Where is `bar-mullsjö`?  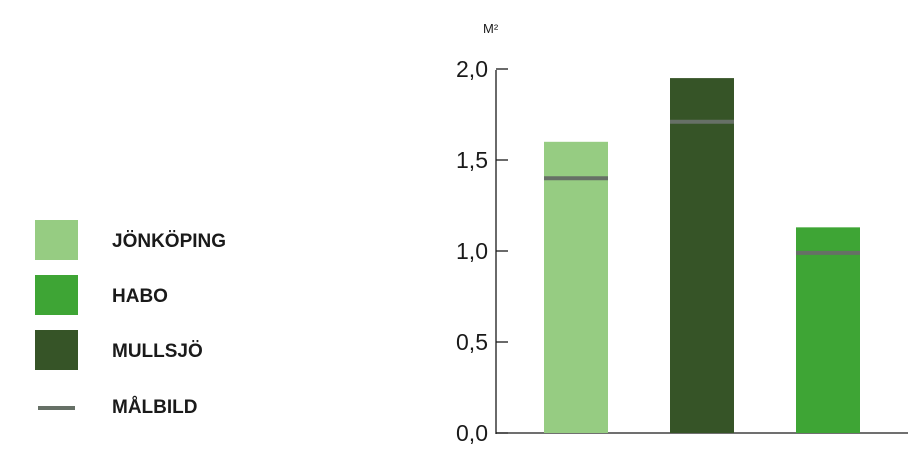
bar-mullsjö is located at coordinates (702, 255).